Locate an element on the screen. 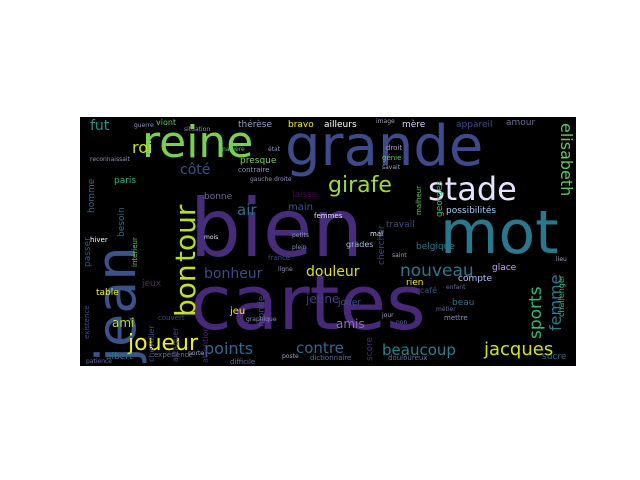 The image size is (640, 480). word-possibilites: possibilités is located at coordinates (471, 211).